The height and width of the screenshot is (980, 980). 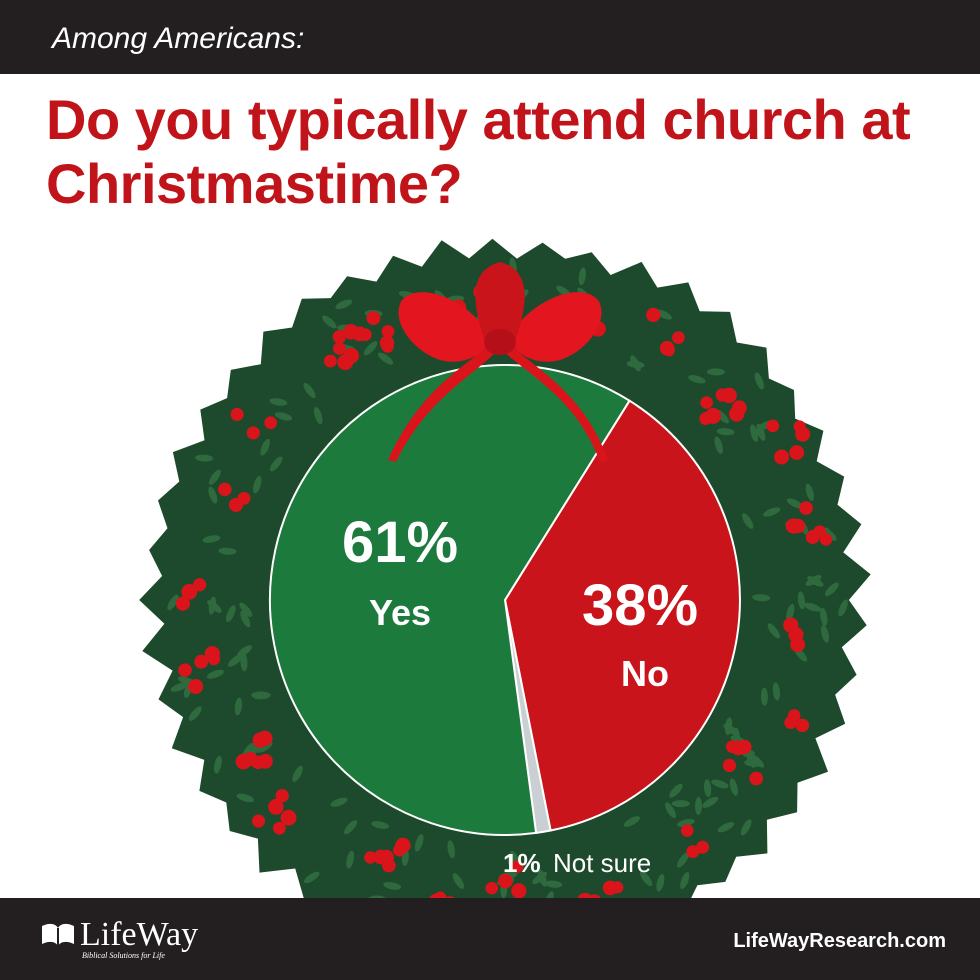 I want to click on label-no-name: No, so click(x=645, y=673).